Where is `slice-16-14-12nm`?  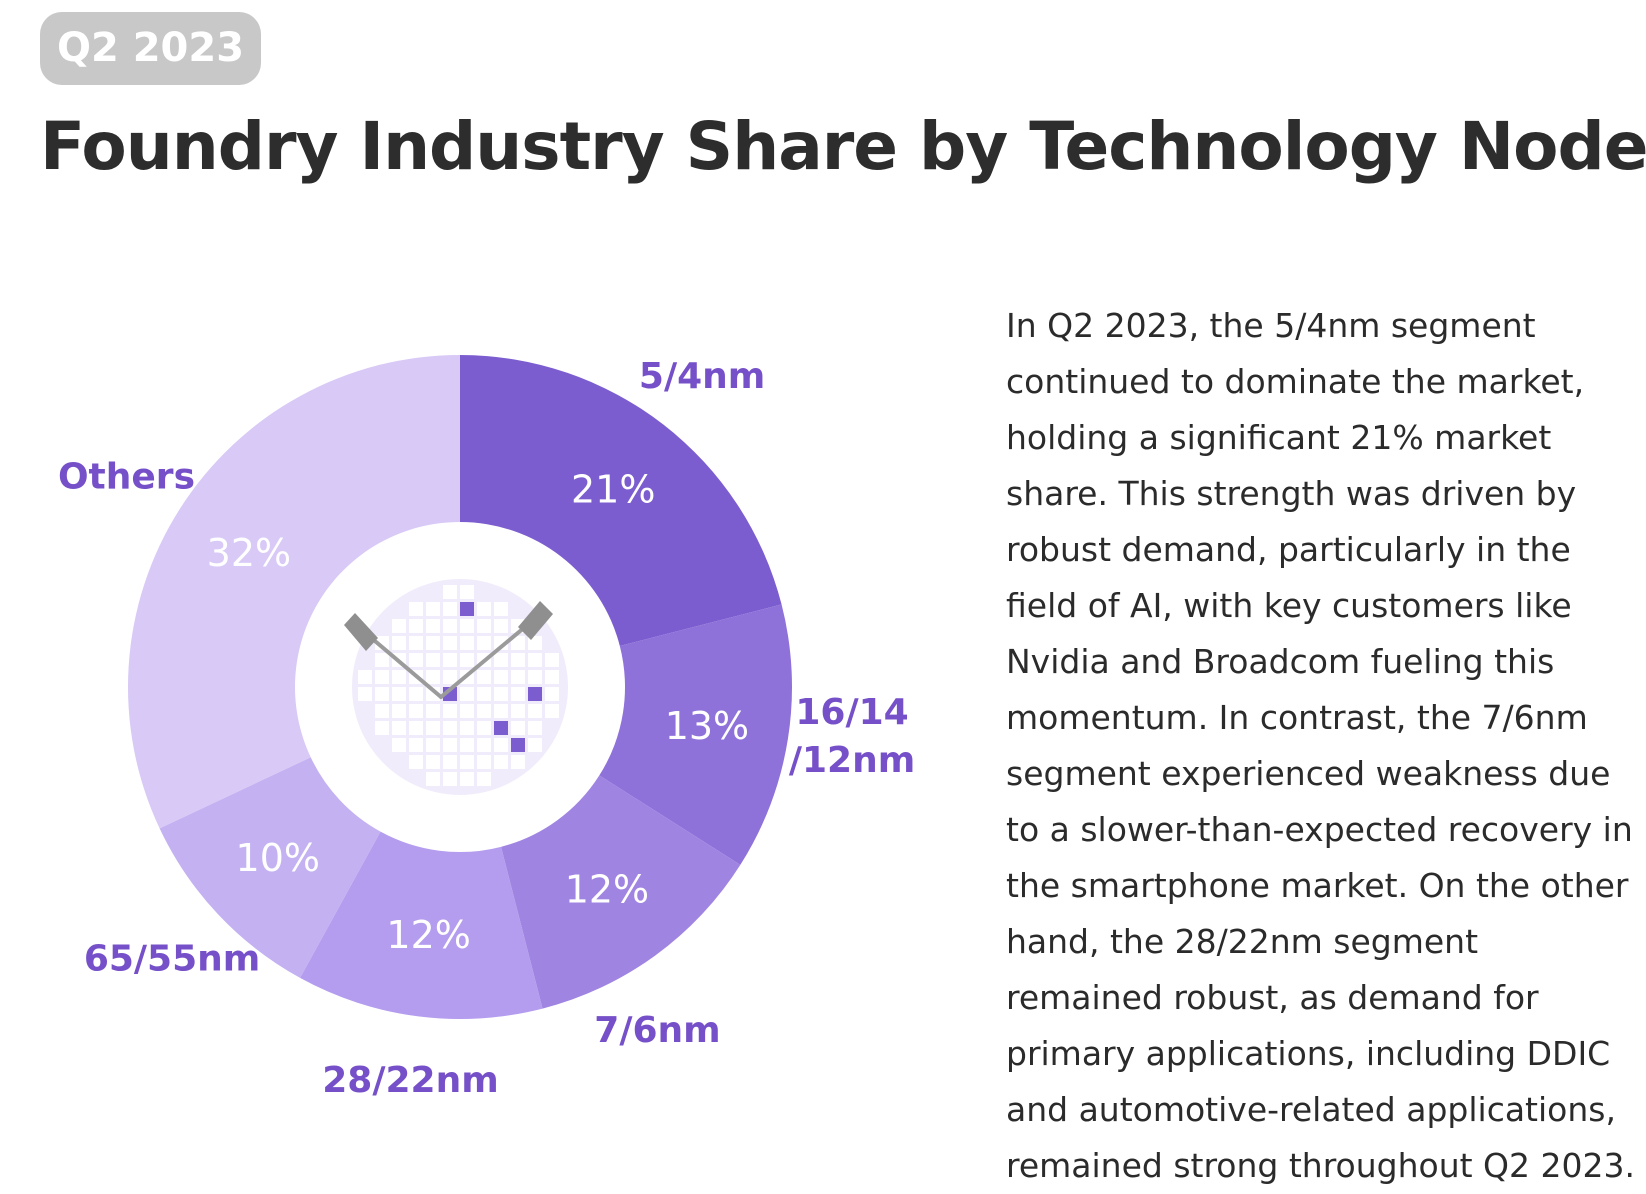
slice-16-14-12nm is located at coordinates (695, 734).